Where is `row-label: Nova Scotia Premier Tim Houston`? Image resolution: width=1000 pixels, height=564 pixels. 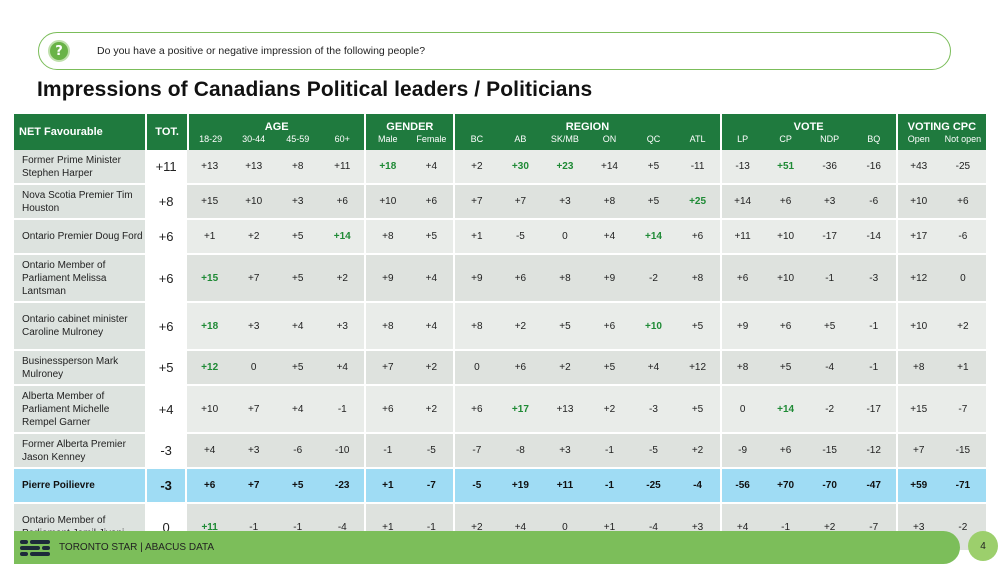 row-label: Nova Scotia Premier Tim Houston is located at coordinates (80, 202).